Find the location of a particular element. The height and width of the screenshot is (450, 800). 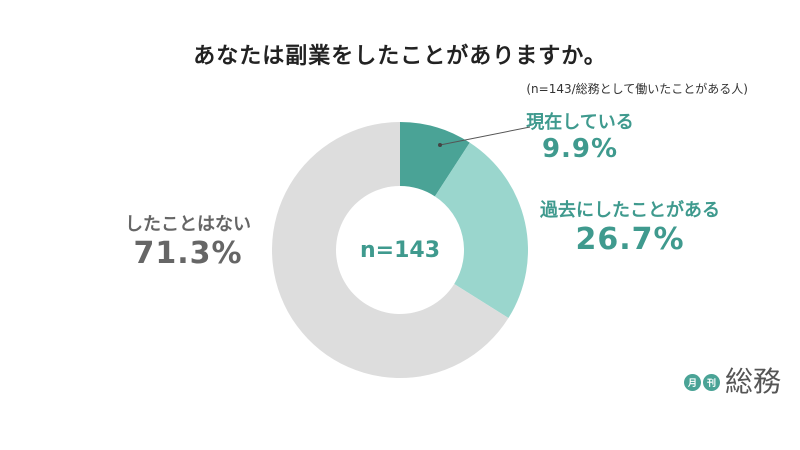

slice-value-never: 71.3% is located at coordinates (188, 253).